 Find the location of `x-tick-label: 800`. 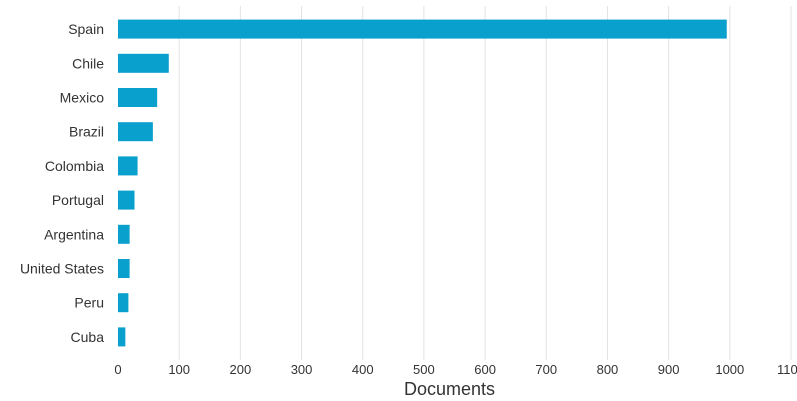

x-tick-label: 800 is located at coordinates (608, 369).